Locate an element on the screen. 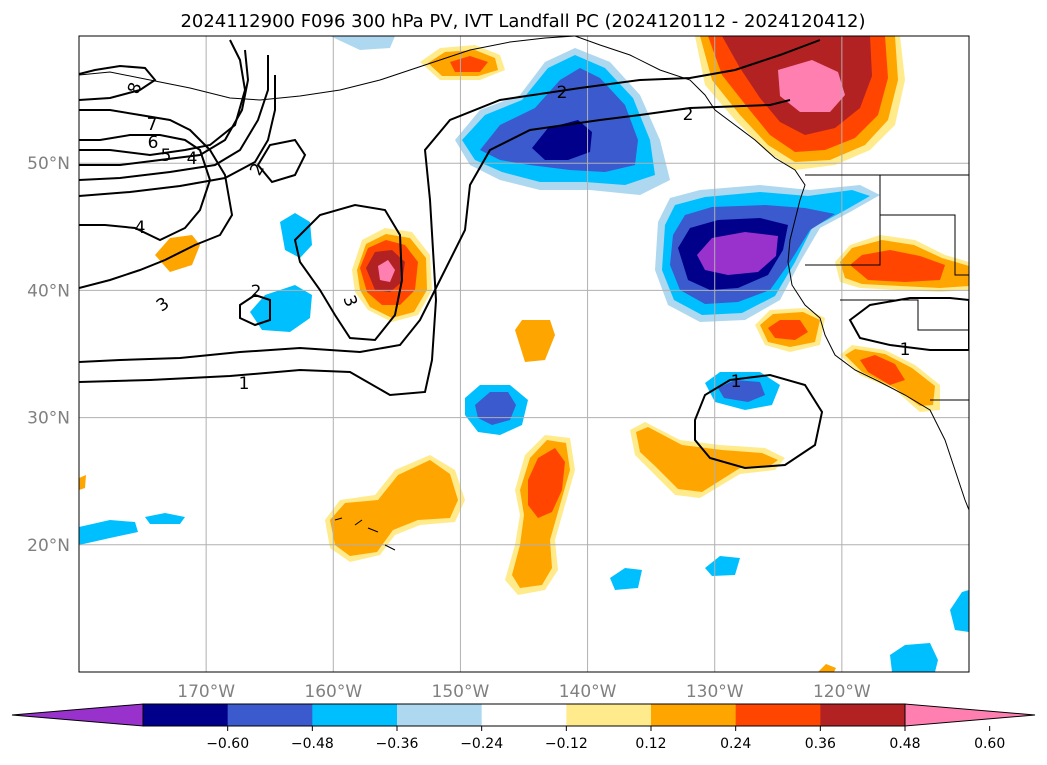 The height and width of the screenshot is (765, 1047). pv-contour-2b is located at coordinates (255, 310).